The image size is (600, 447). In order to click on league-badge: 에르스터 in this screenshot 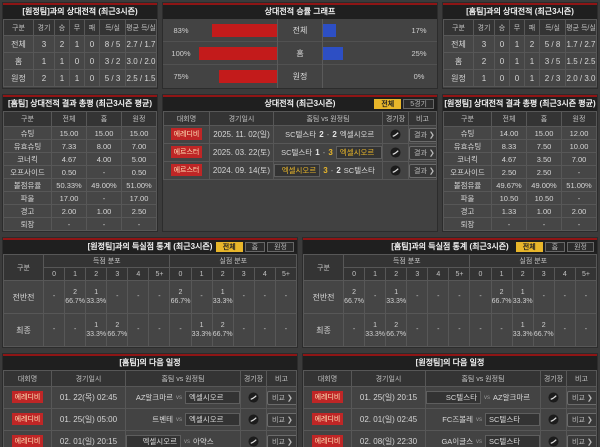, I will do `click(186, 151)`.